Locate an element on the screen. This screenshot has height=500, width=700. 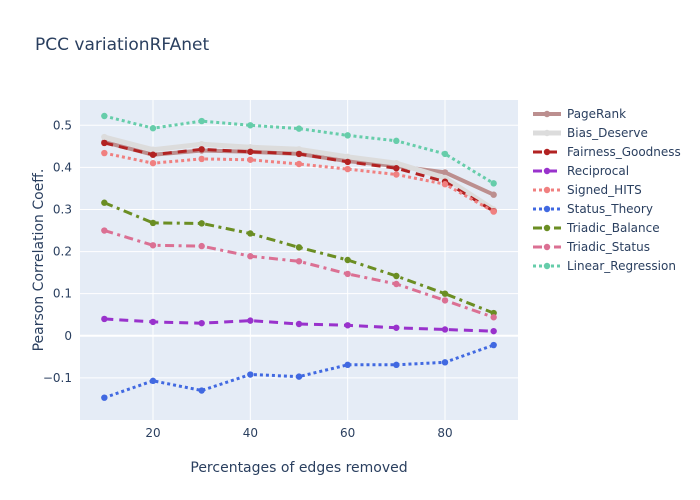
legend-item: Status_Theory is located at coordinates (593, 209).